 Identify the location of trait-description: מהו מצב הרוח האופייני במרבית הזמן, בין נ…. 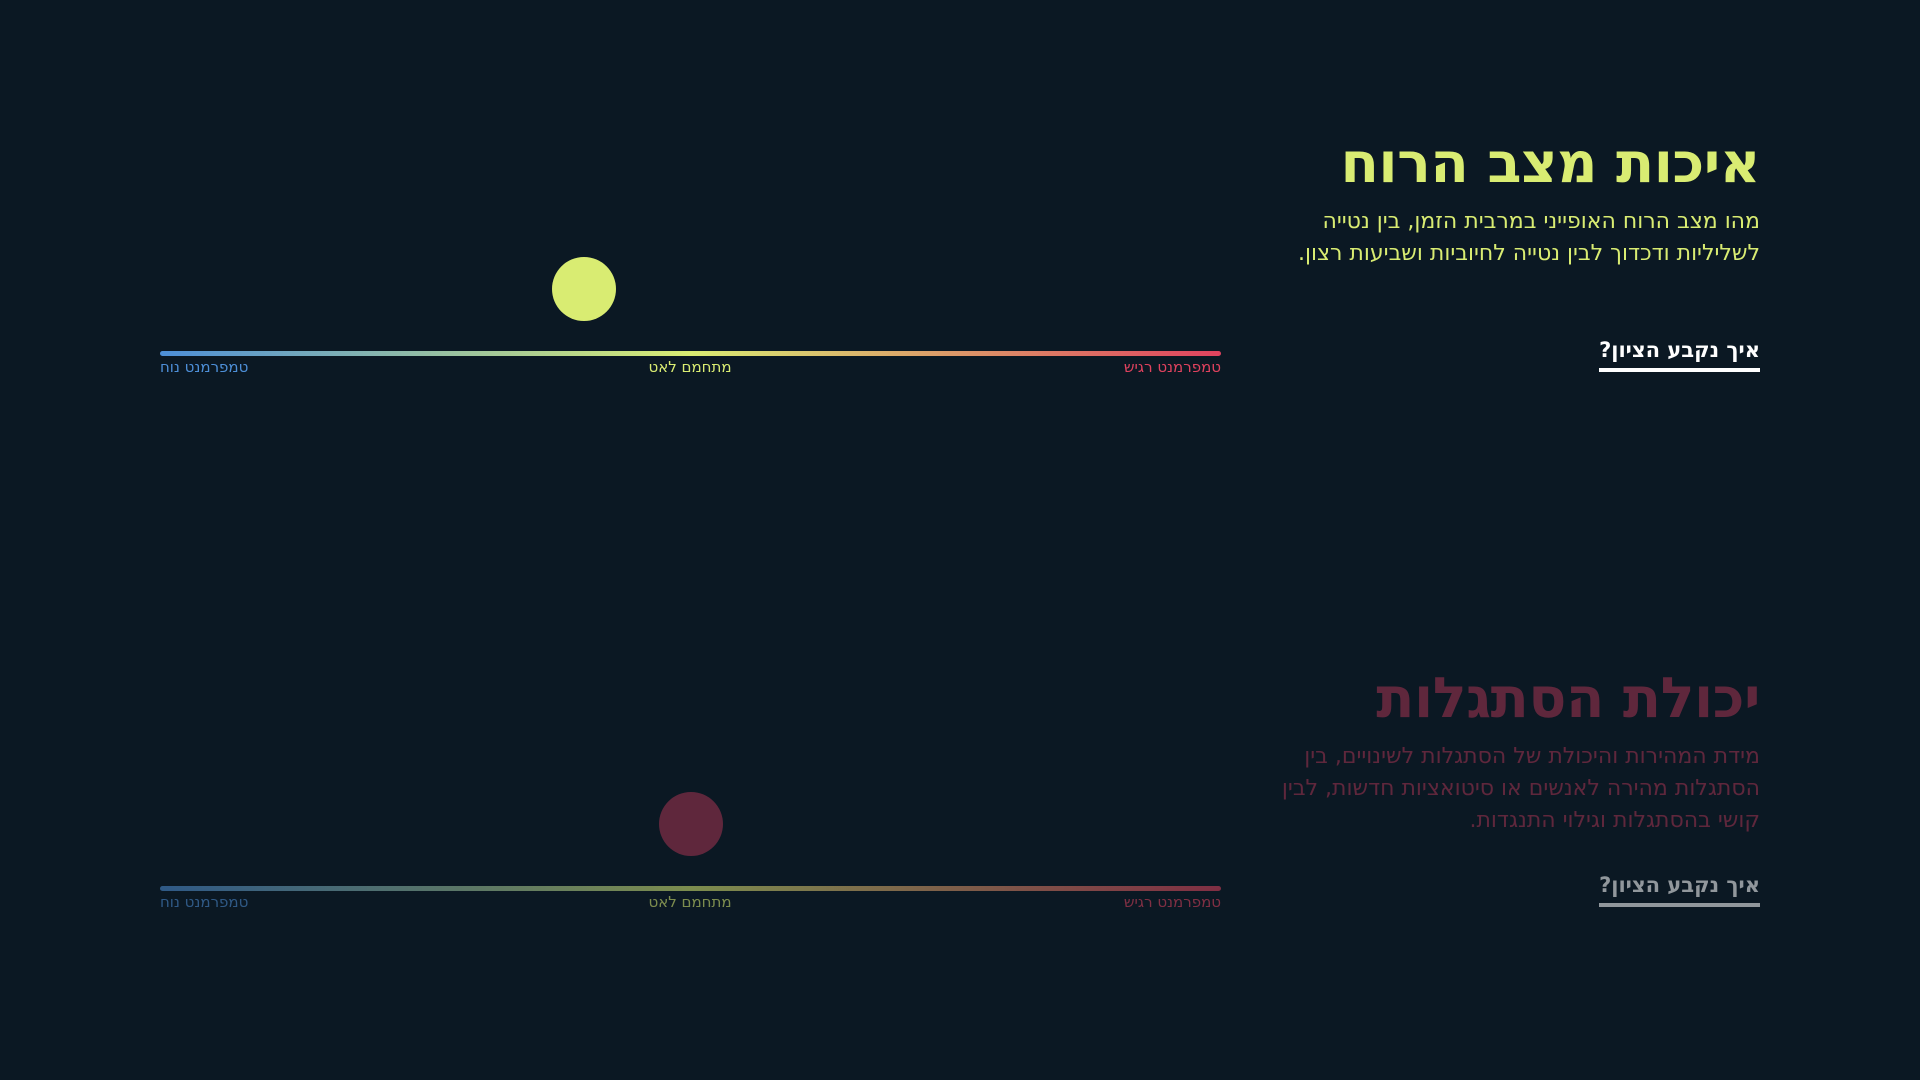
(1528, 237).